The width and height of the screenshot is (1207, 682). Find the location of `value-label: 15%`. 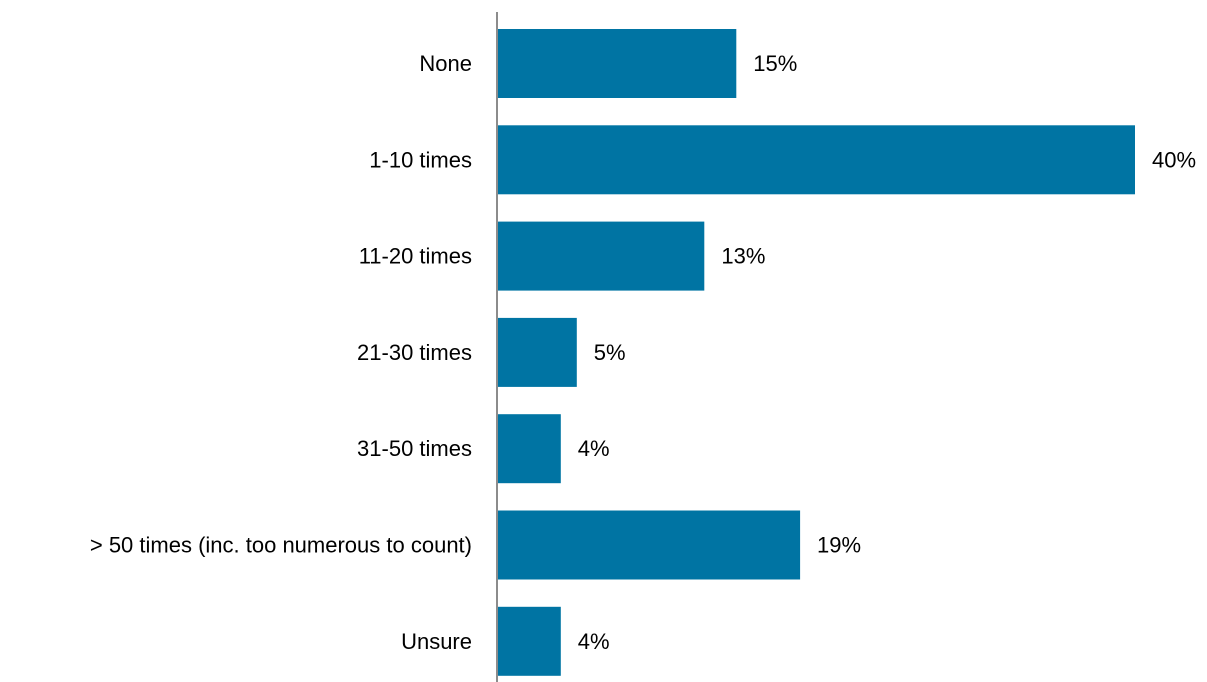

value-label: 15% is located at coordinates (775, 63).